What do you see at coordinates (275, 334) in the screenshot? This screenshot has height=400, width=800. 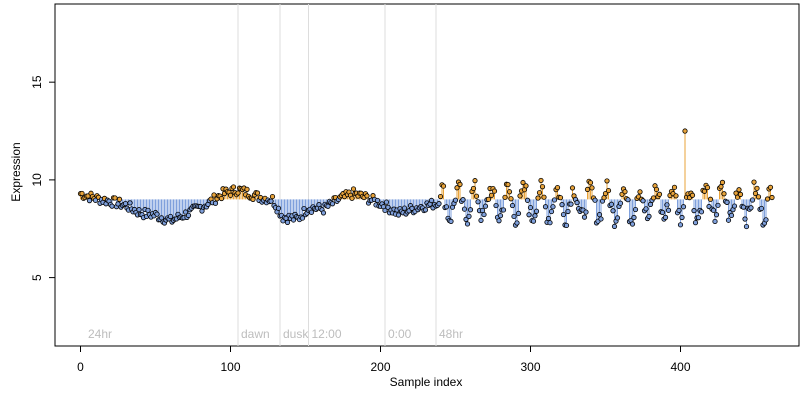 I see `phase-labels: 24hr dawn dusk 12:00 0:00 48hr` at bounding box center [275, 334].